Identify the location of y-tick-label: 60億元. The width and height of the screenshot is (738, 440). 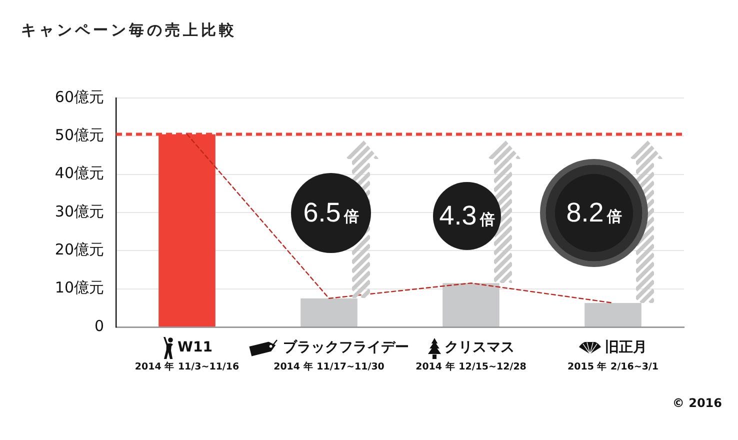
(79, 97).